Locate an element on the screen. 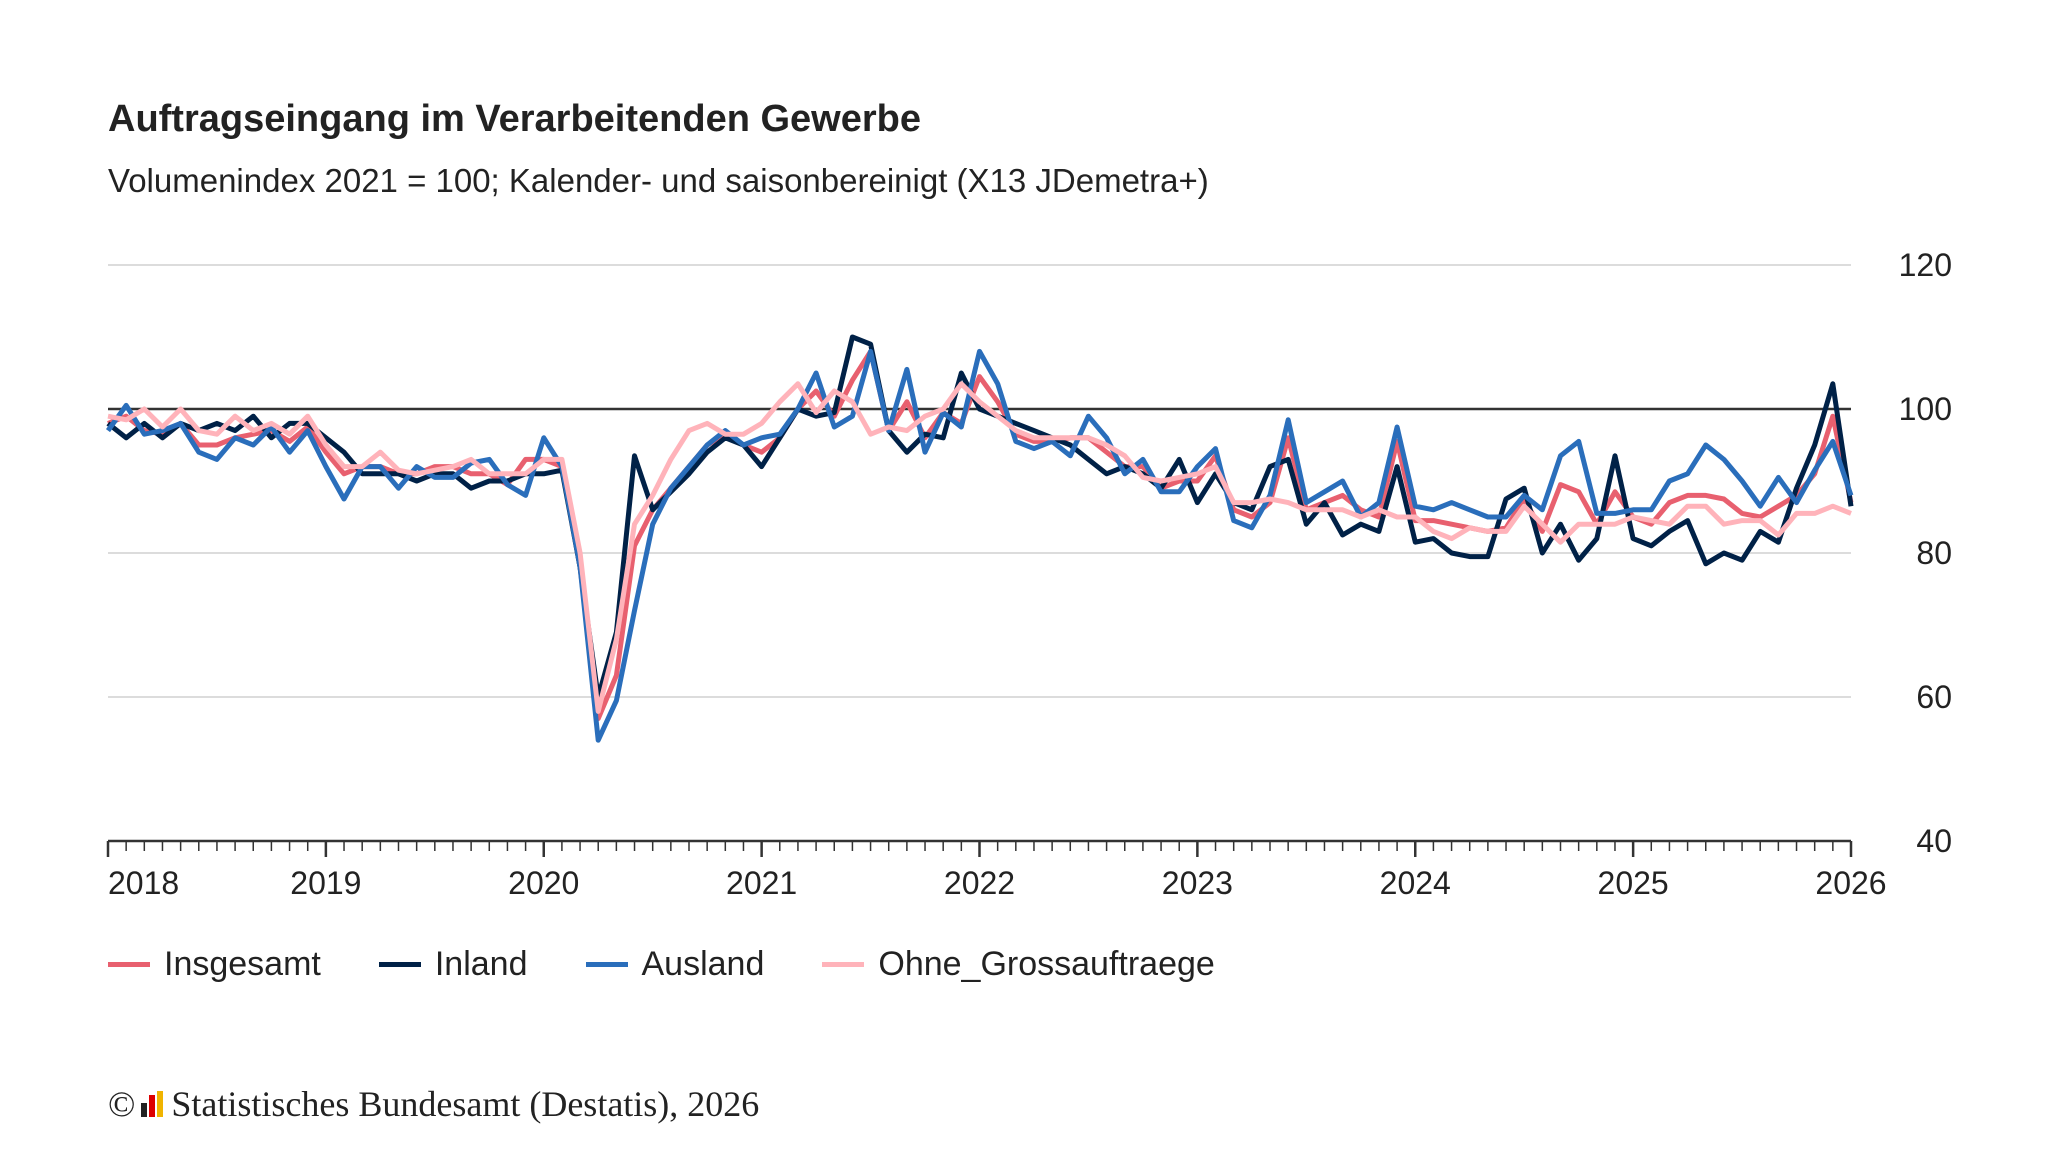 Image resolution: width=2048 pixels, height=1152 pixels. y-tick-label: 120 is located at coordinates (1925, 265).